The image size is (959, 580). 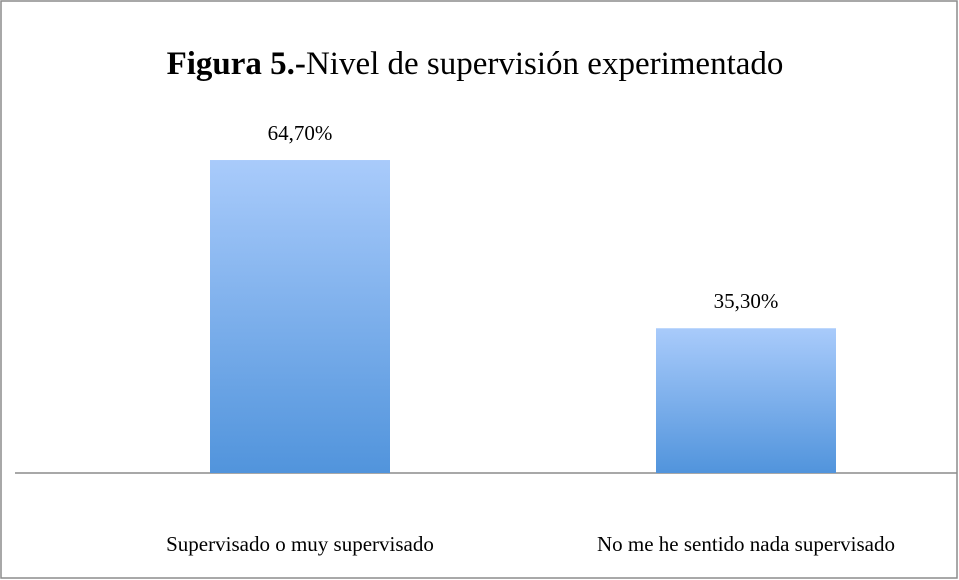 What do you see at coordinates (236, 64) in the screenshot?
I see `figure-label: Figura 5.-` at bounding box center [236, 64].